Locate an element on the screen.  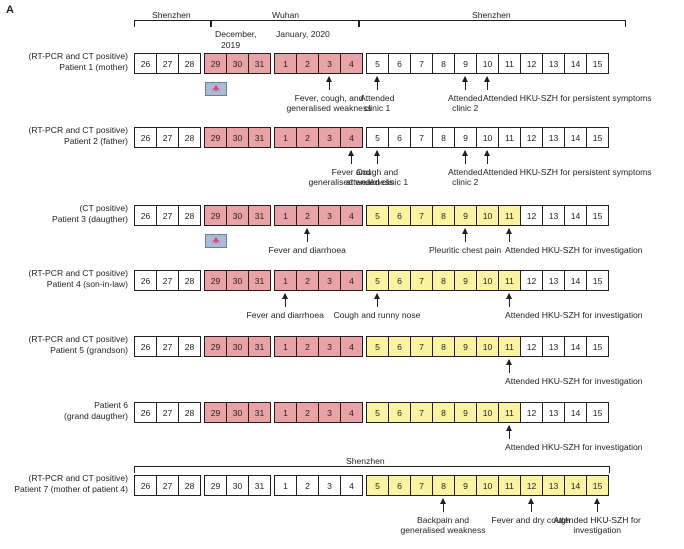
patient-label-line1: (CT positive) is located at coordinates (103, 208).